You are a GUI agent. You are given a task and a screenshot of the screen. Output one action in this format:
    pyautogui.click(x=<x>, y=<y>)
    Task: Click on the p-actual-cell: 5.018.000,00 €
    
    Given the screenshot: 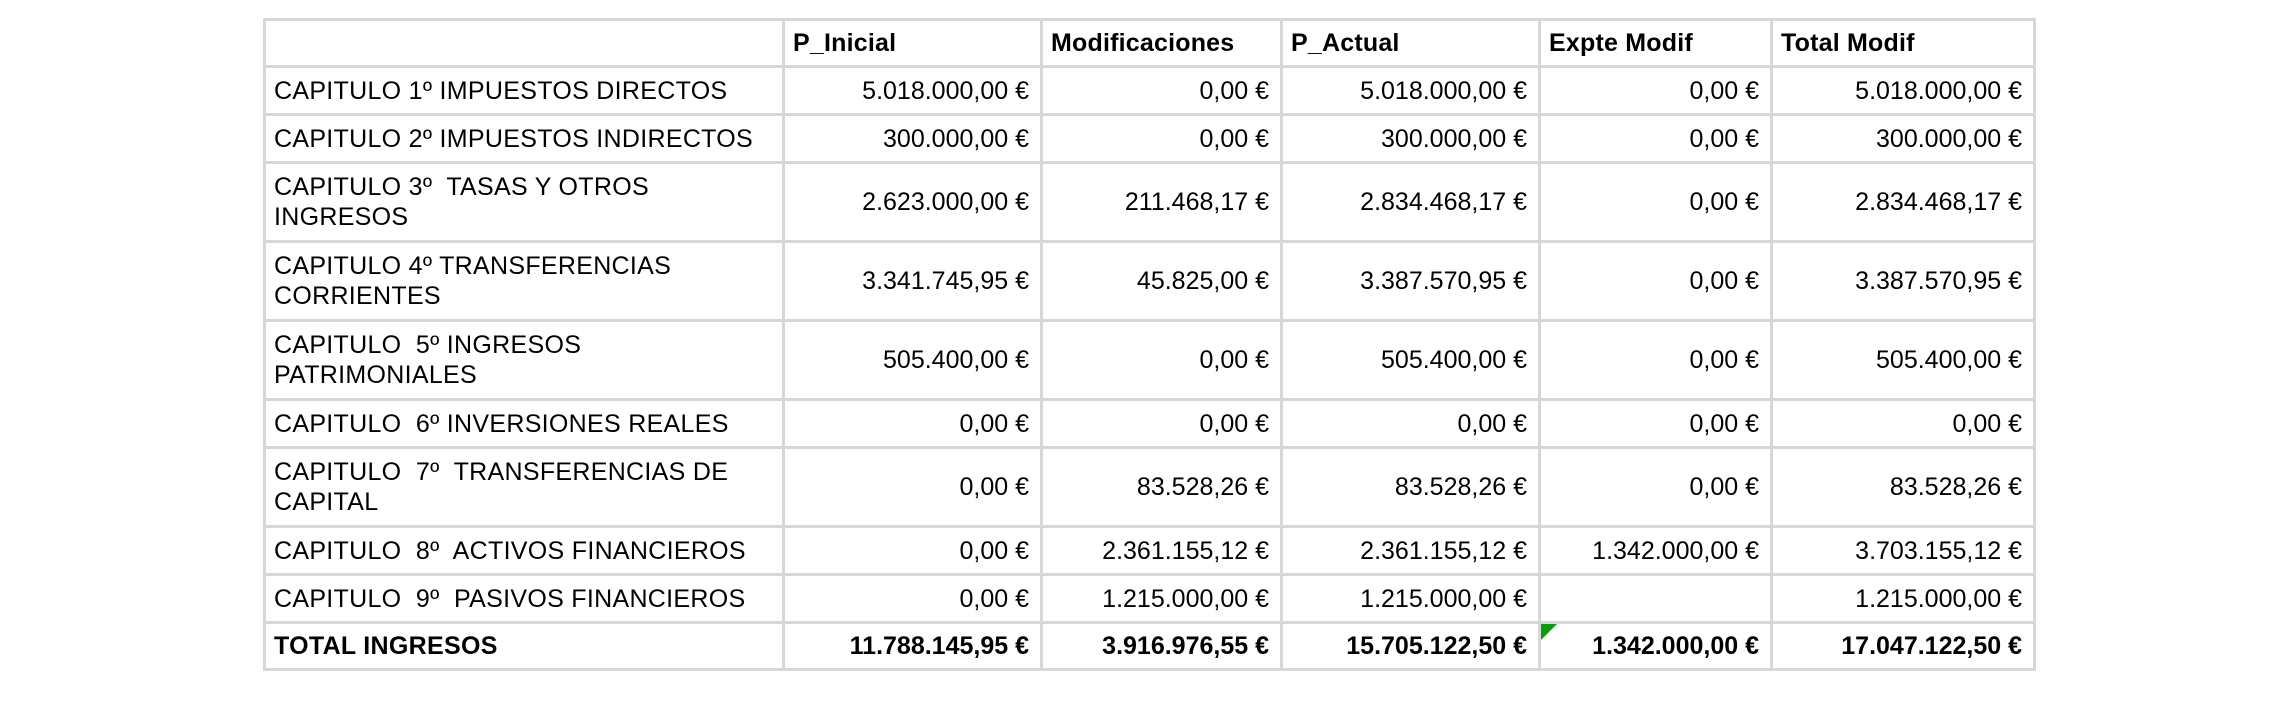 What is the action you would take?
    pyautogui.click(x=1410, y=90)
    